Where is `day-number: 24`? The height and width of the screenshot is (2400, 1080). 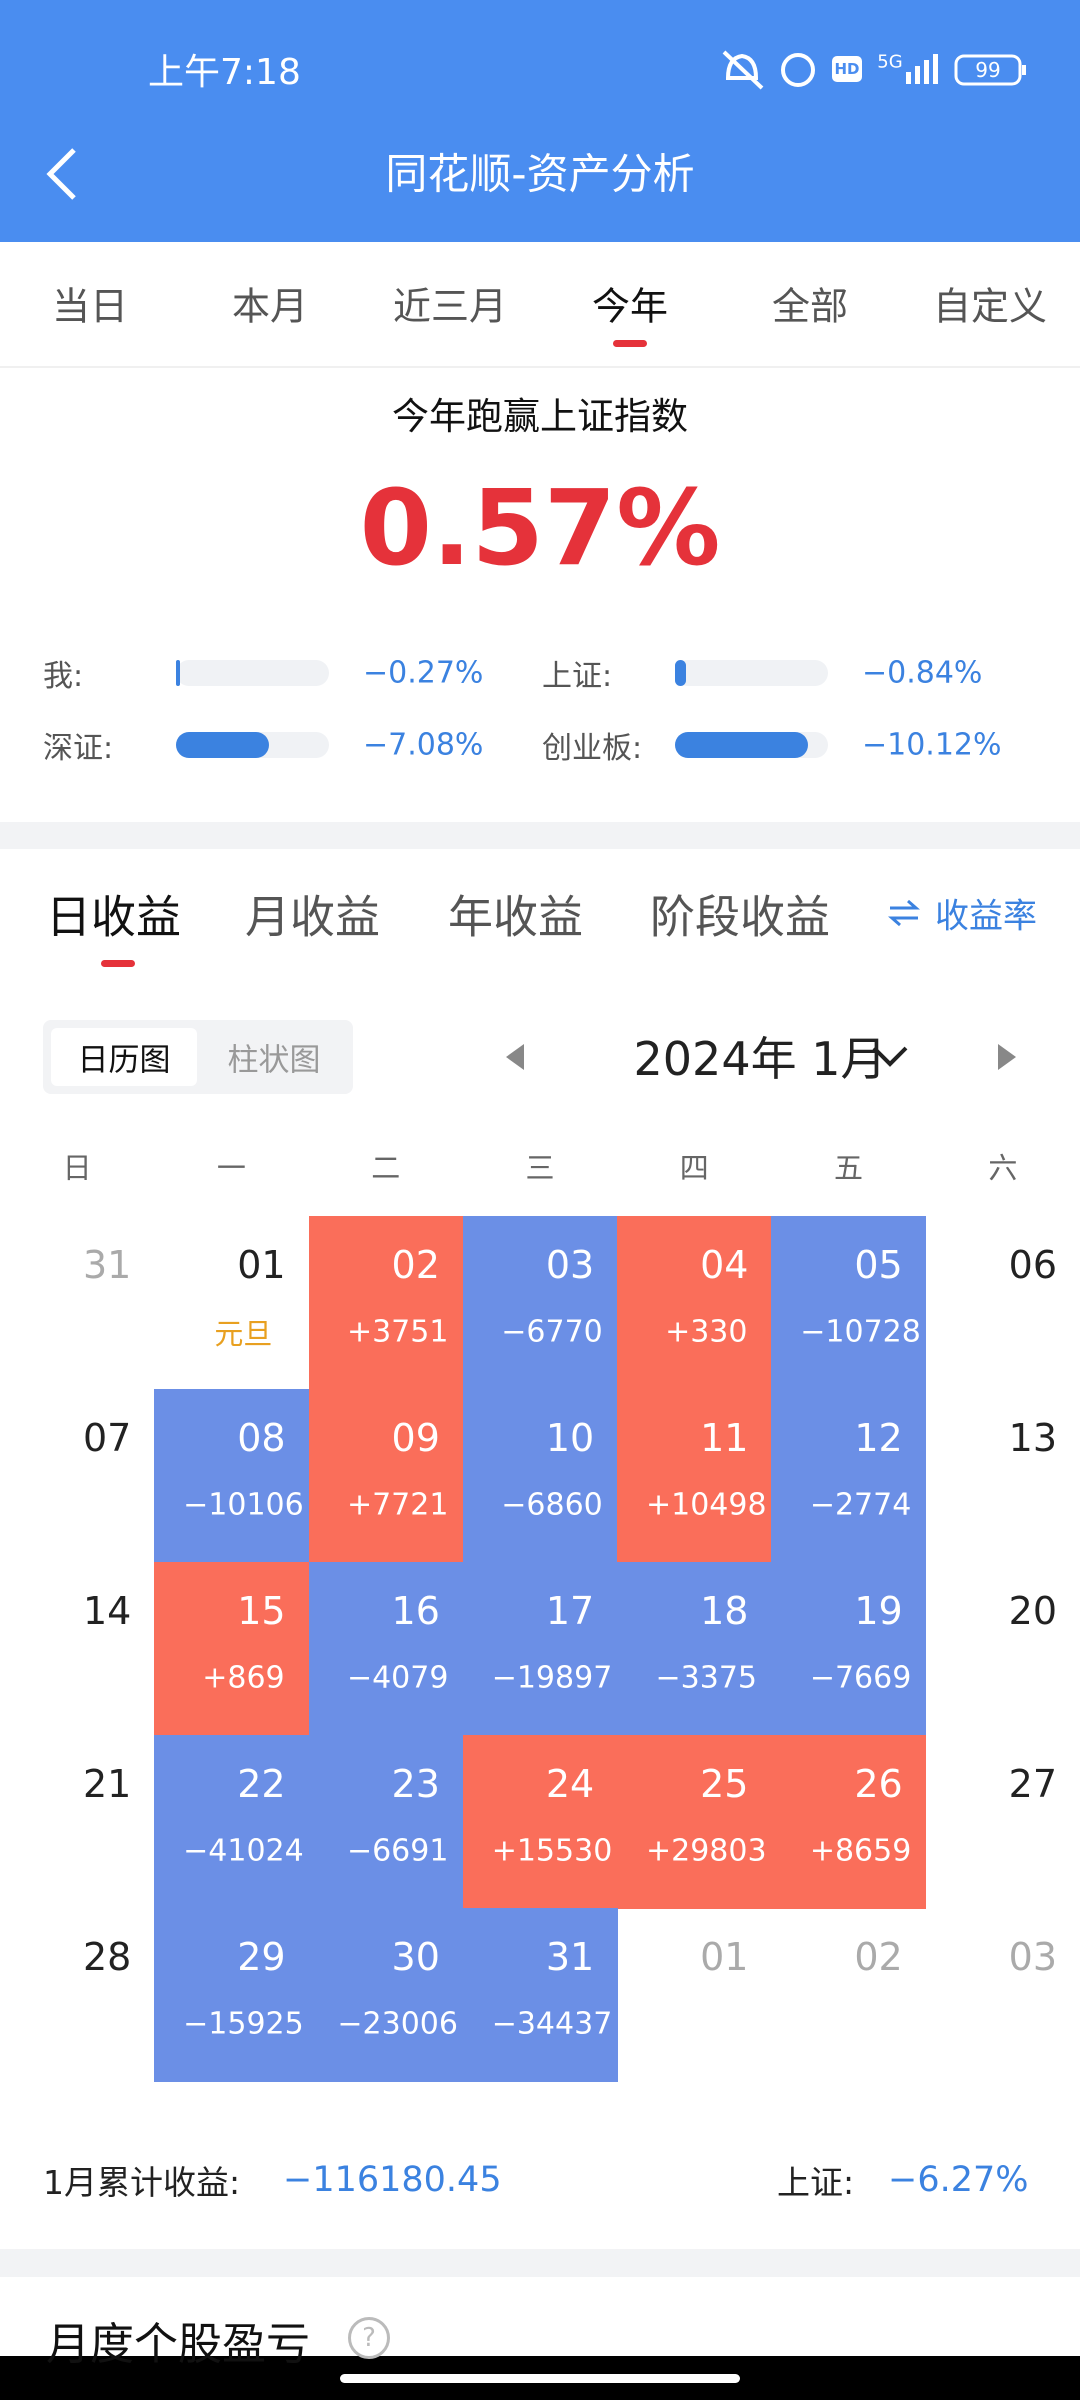 day-number: 24 is located at coordinates (570, 1784).